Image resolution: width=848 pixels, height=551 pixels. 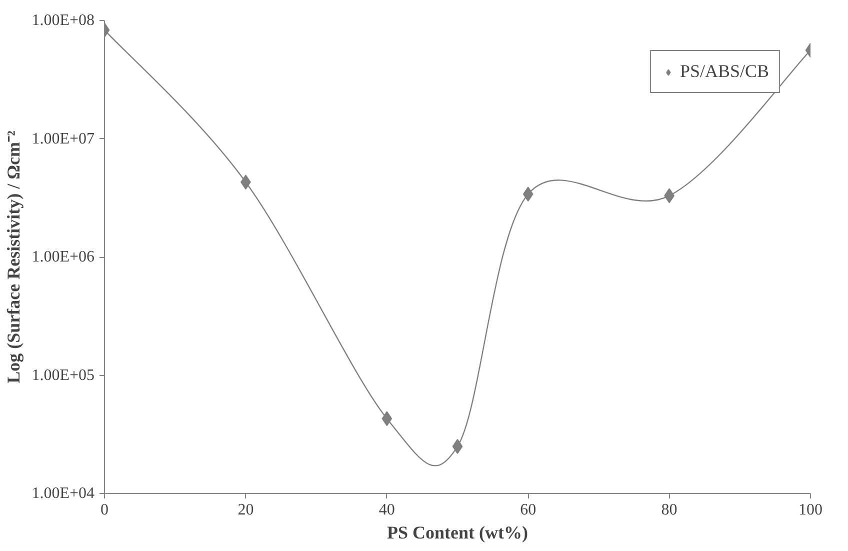 I want to click on x-tick-label: 40, so click(x=386, y=510).